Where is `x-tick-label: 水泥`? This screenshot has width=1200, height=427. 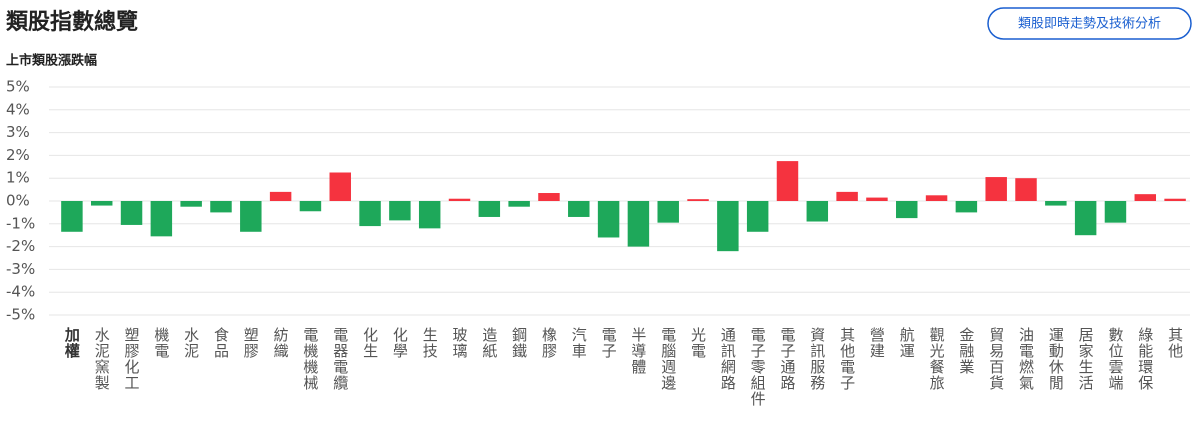 x-tick-label: 水泥 is located at coordinates (191, 343).